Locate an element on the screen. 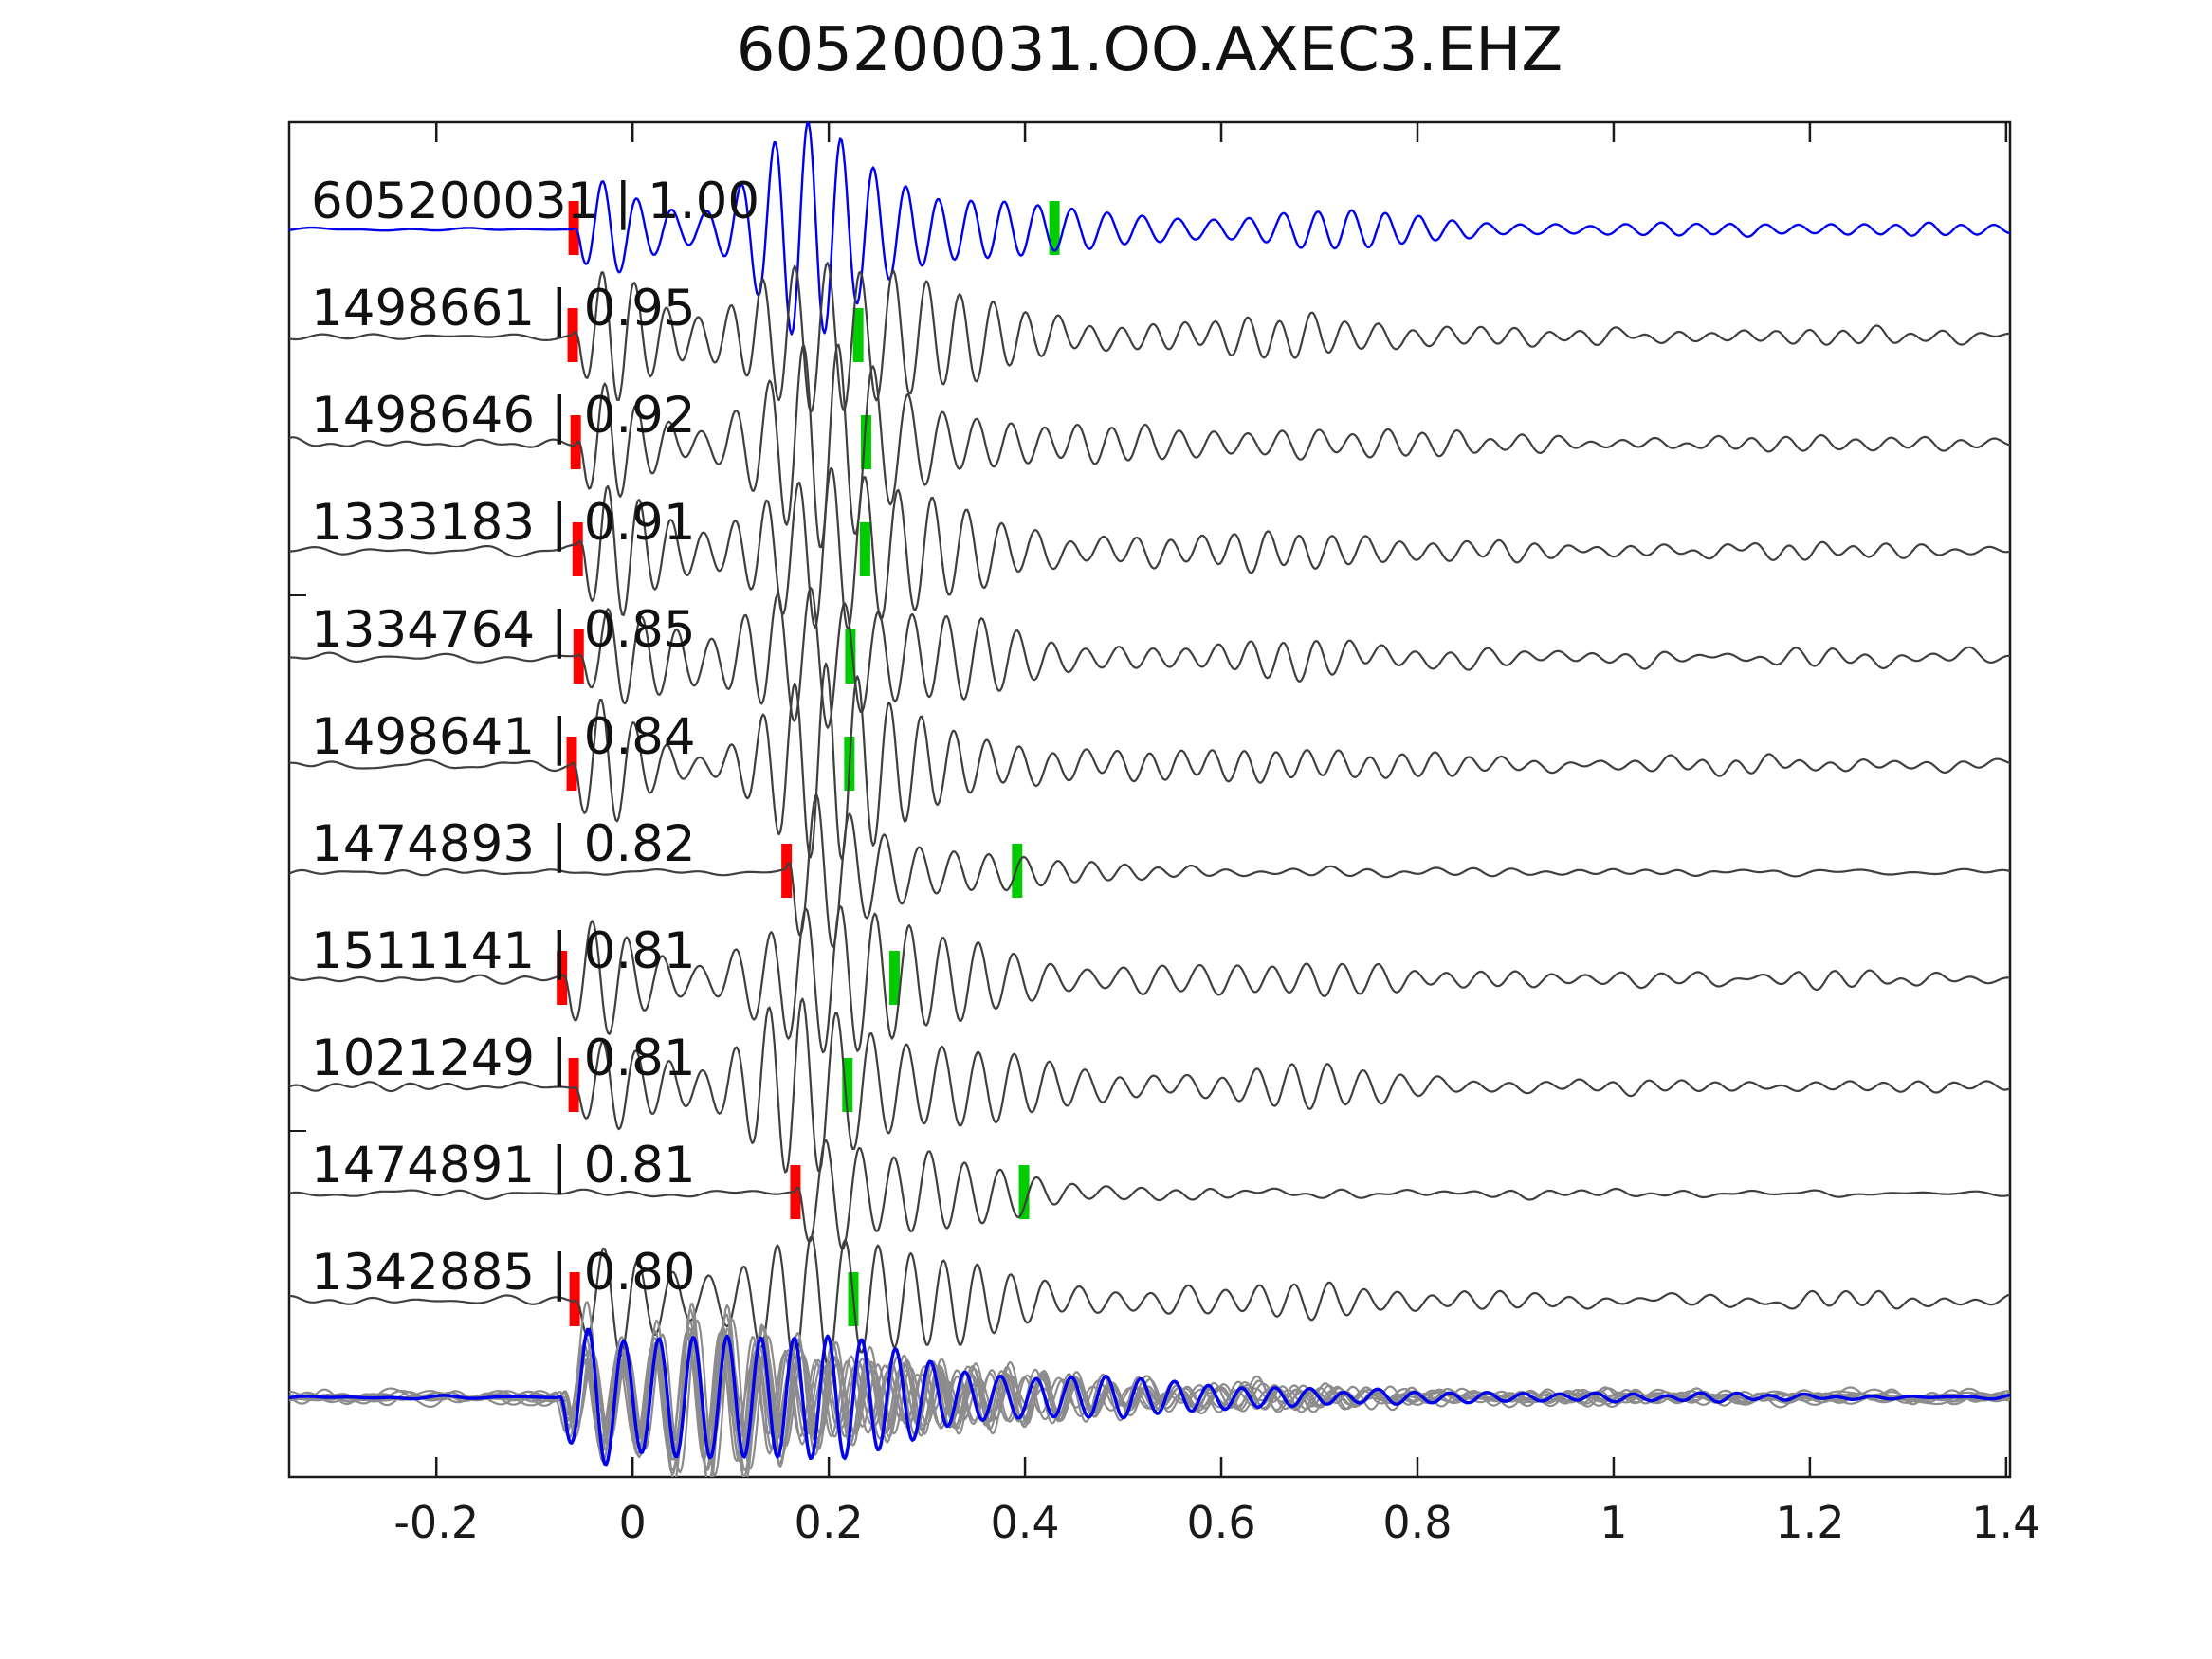 The width and height of the screenshot is (2212, 1659). trace-label: 1498661 | 0.95 is located at coordinates (504, 308).